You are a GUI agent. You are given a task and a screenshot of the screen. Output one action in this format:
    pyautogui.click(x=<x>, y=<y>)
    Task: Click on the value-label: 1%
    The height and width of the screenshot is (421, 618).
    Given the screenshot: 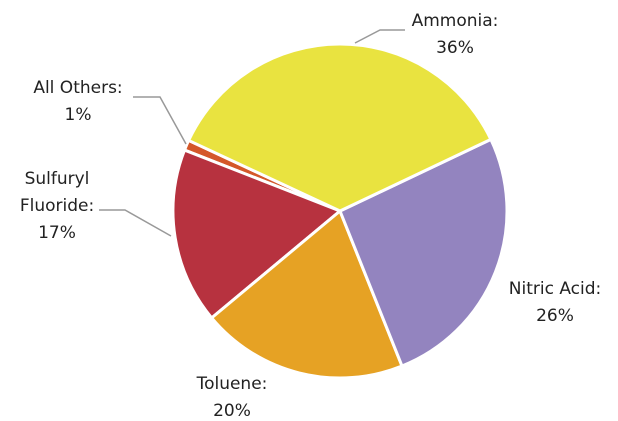 What is the action you would take?
    pyautogui.click(x=78, y=115)
    